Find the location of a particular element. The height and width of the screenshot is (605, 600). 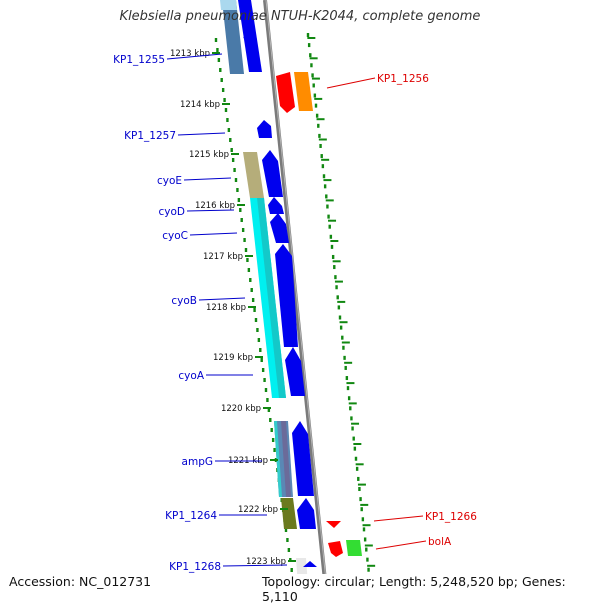

gene-label: cyoC is located at coordinates (175, 236).